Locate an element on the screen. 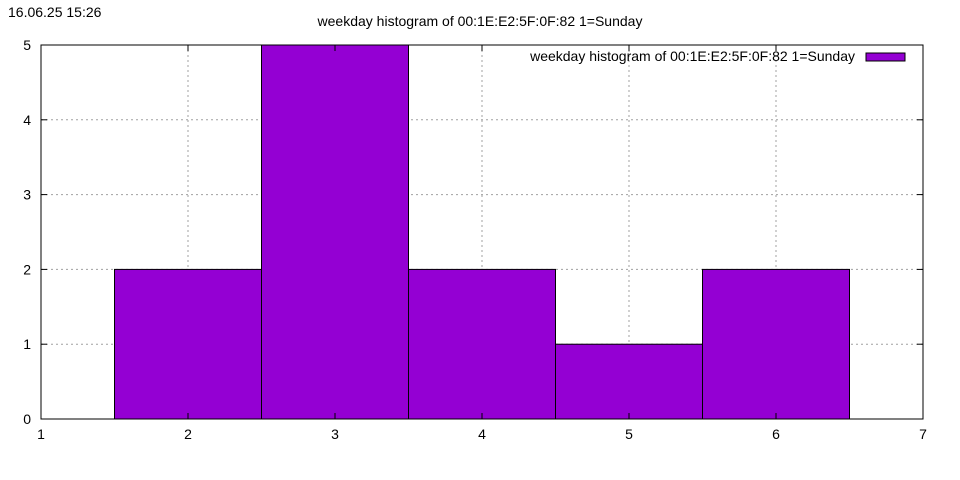 The image size is (960, 480). x-tick-label: 2 is located at coordinates (188, 434).